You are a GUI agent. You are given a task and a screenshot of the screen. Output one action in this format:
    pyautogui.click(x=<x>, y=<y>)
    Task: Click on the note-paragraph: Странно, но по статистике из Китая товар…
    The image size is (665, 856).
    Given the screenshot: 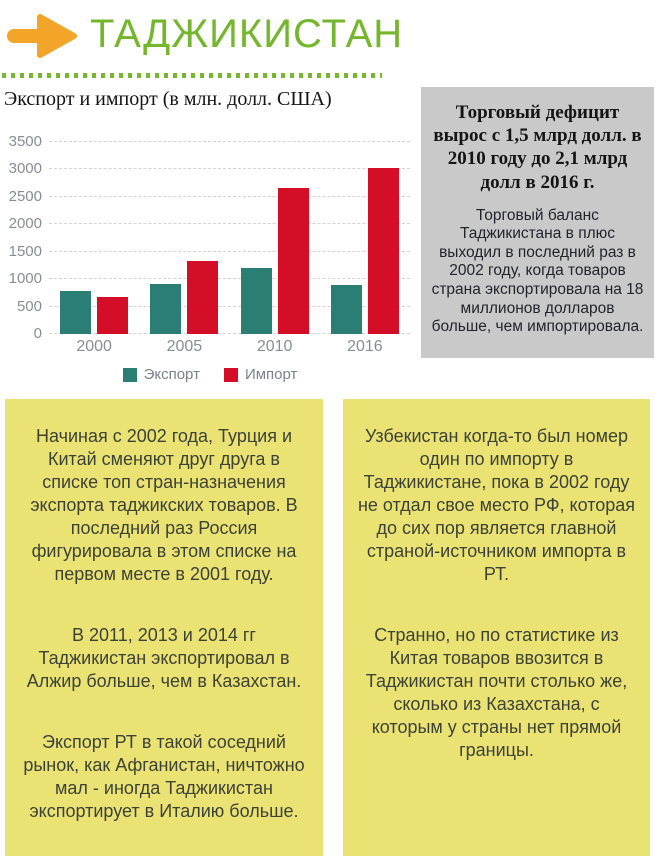 What is the action you would take?
    pyautogui.click(x=496, y=692)
    